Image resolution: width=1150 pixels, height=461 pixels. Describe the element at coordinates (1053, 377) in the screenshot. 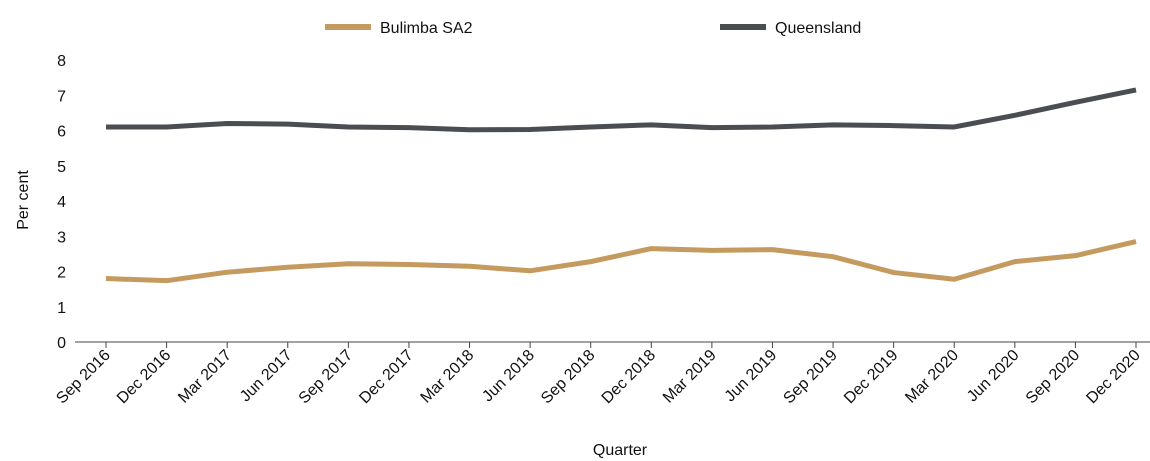

I see `x-tick-label: Sep 2020` at that location.